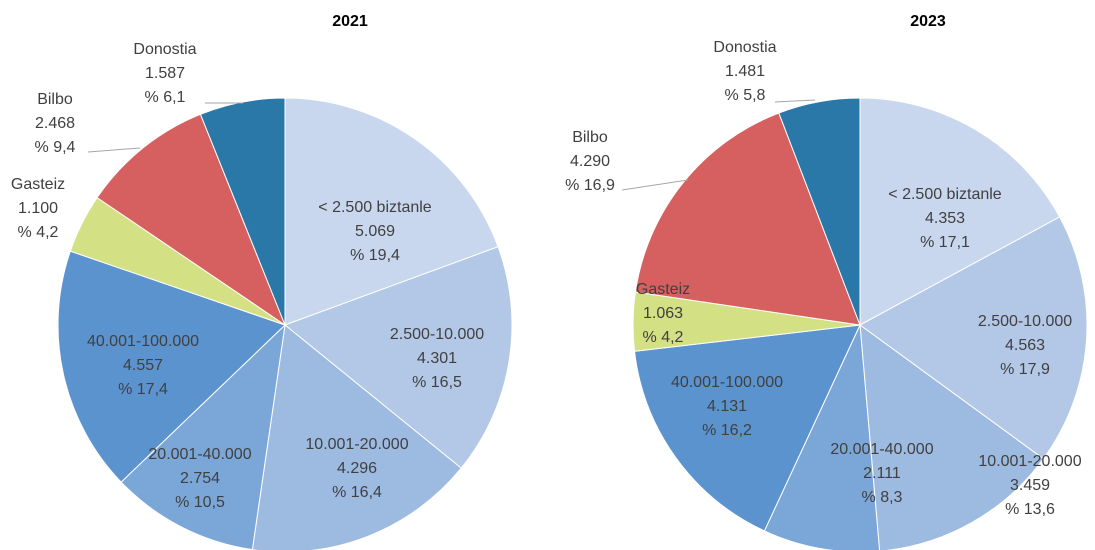 Image resolution: width=1095 pixels, height=550 pixels. I want to click on slice-value: 5.069, so click(375, 231).